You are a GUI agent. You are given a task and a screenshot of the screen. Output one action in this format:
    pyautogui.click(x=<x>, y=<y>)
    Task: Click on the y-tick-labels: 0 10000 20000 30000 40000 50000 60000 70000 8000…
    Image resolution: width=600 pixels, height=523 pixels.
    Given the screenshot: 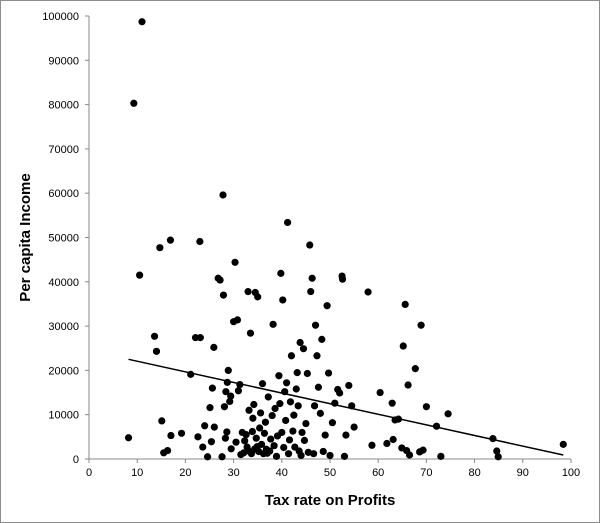 What is the action you would take?
    pyautogui.click(x=60, y=238)
    